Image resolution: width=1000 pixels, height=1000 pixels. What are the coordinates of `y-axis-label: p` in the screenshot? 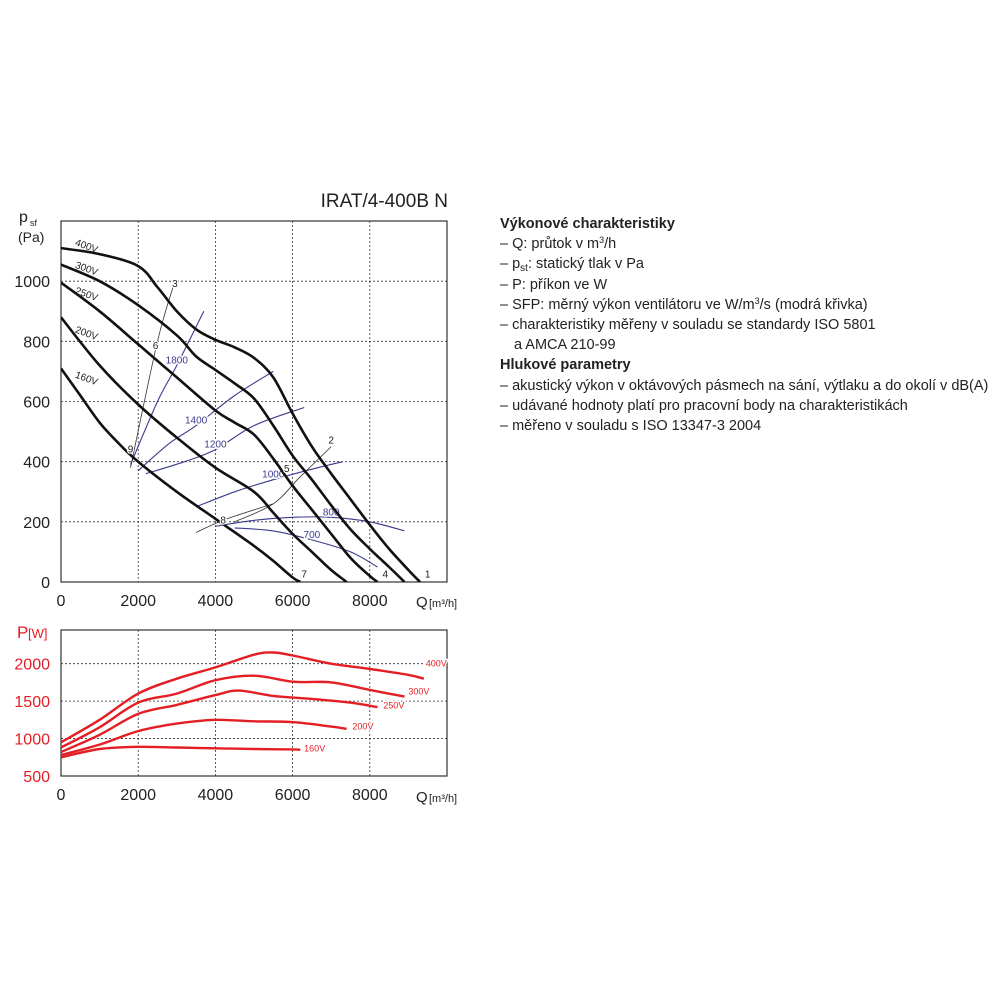 It's located at (23, 217).